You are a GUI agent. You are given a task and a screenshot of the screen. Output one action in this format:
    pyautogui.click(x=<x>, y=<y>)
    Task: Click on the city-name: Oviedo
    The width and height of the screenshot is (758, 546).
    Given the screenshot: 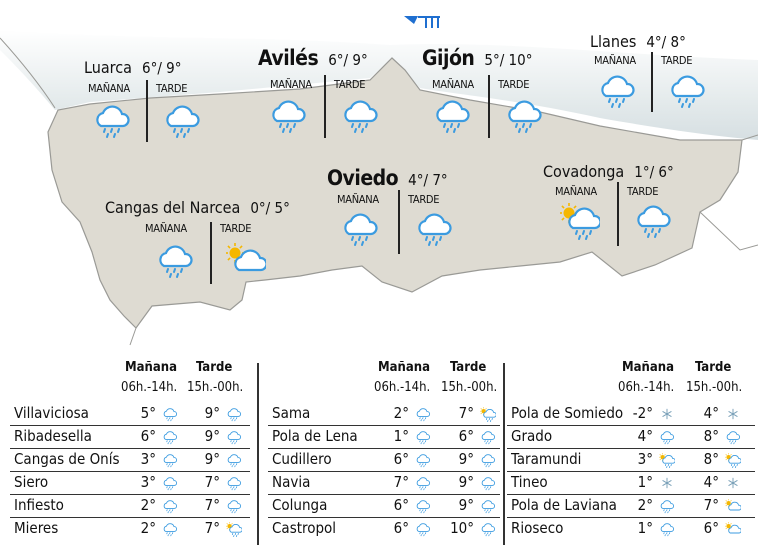 What is the action you would take?
    pyautogui.click(x=363, y=178)
    